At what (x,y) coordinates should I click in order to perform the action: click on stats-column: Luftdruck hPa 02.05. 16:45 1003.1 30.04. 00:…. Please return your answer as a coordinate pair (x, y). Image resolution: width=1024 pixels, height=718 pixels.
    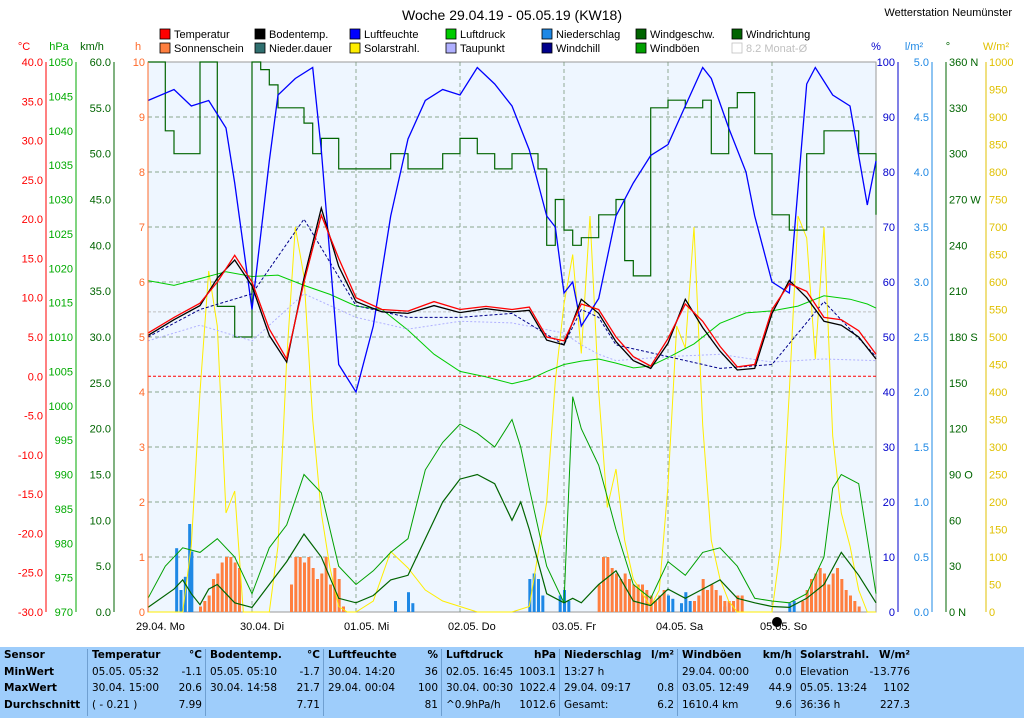
    Looking at the image, I should click on (501, 682).